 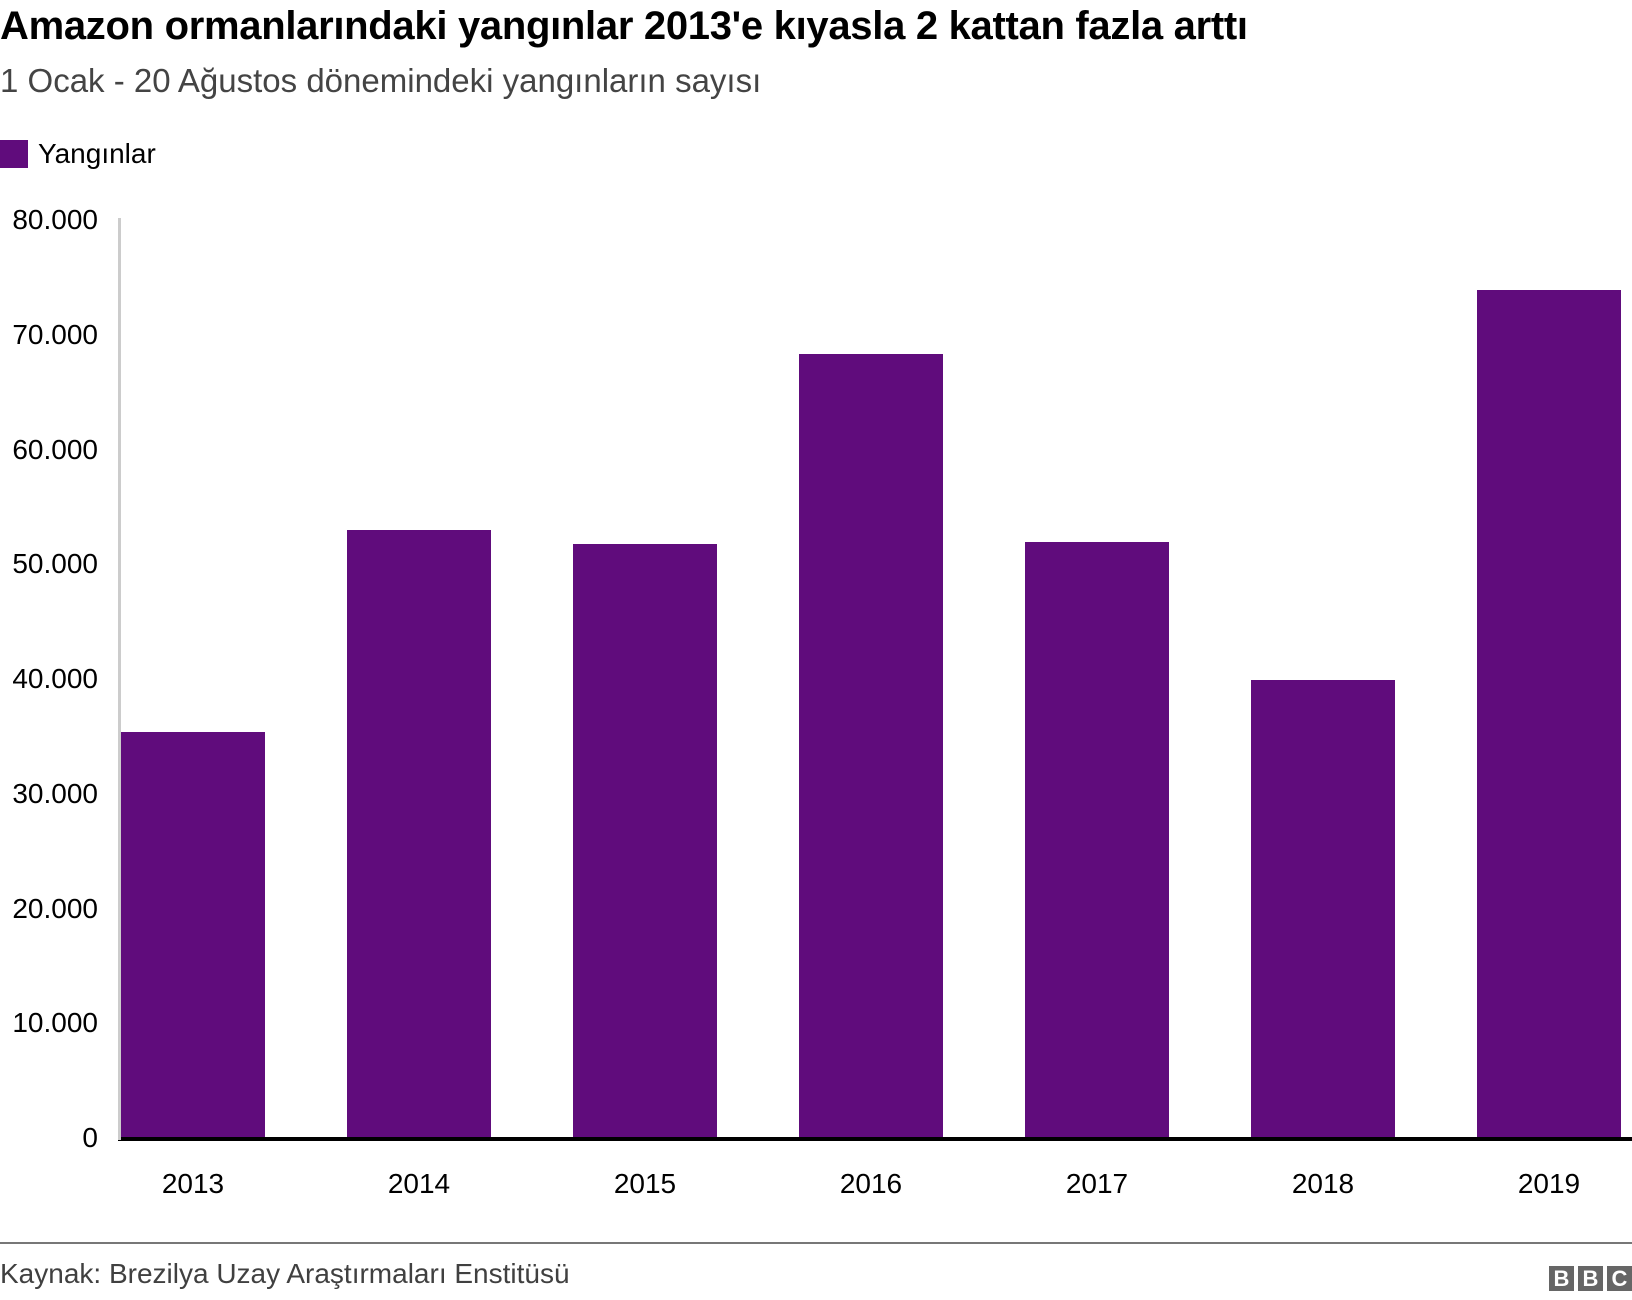 What do you see at coordinates (1549, 713) in the screenshot?
I see `bar-2019` at bounding box center [1549, 713].